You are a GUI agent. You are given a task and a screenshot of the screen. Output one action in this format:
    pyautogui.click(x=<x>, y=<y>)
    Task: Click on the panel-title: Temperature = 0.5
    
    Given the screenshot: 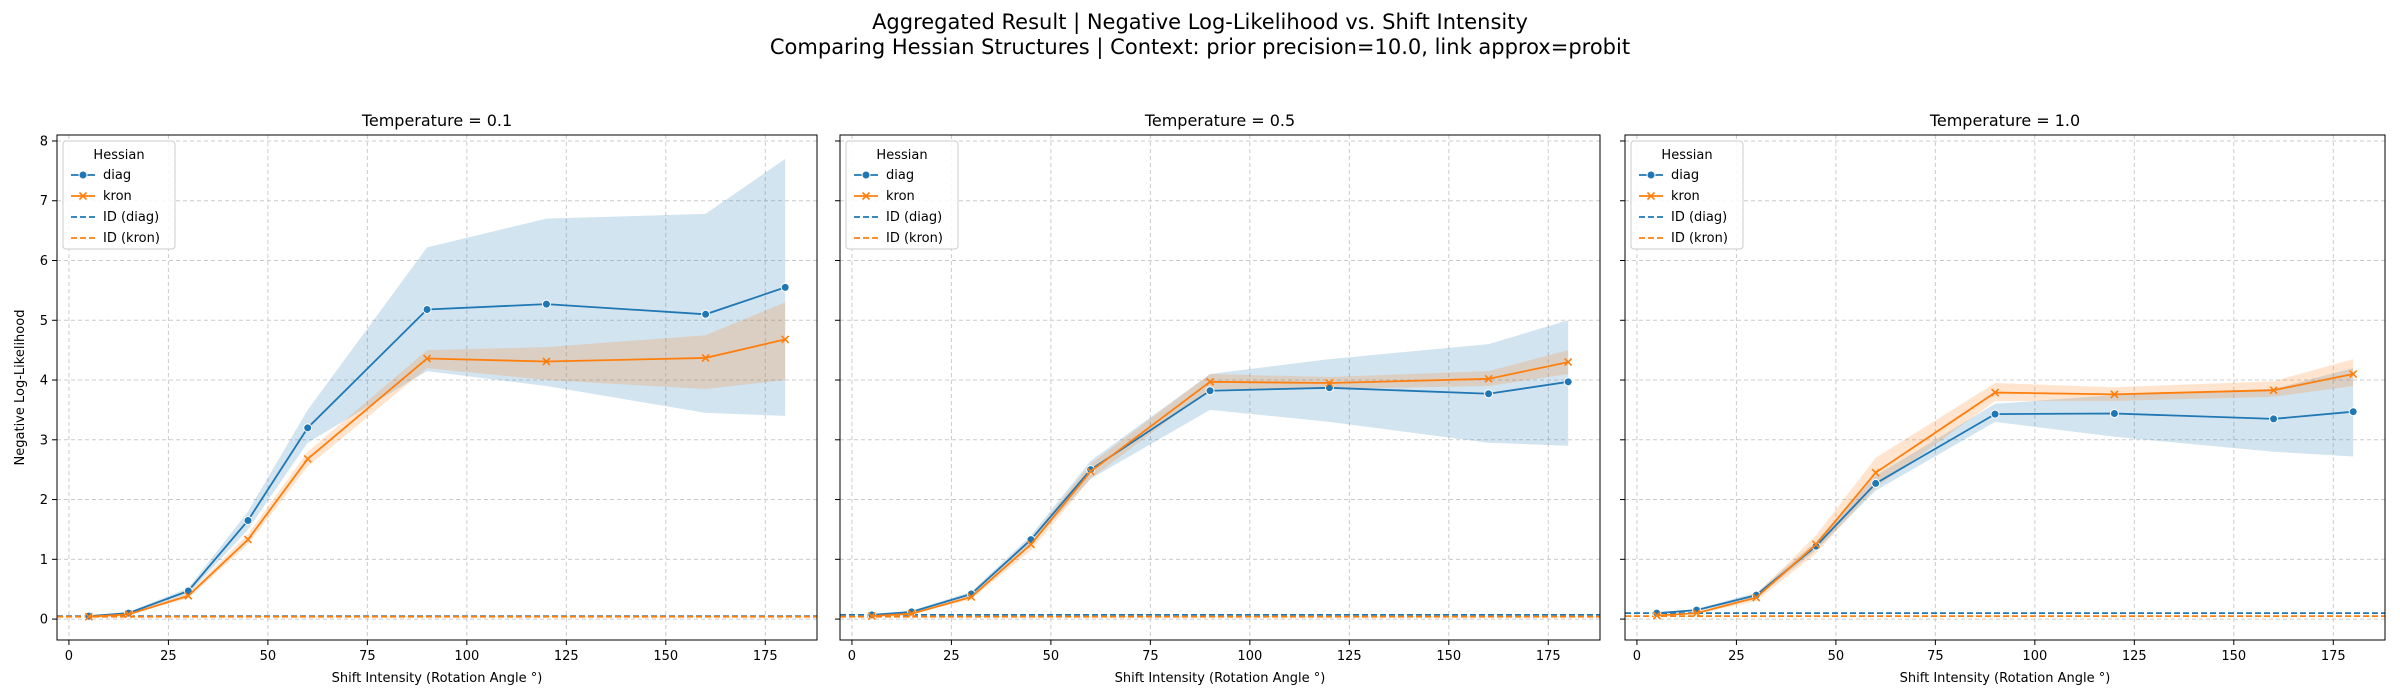 What is the action you would take?
    pyautogui.click(x=1219, y=120)
    